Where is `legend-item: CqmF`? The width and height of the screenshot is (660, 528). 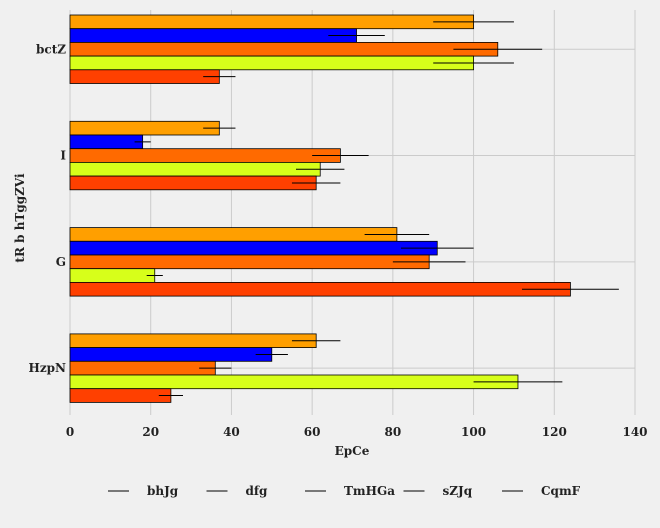 legend-item: CqmF is located at coordinates (541, 491).